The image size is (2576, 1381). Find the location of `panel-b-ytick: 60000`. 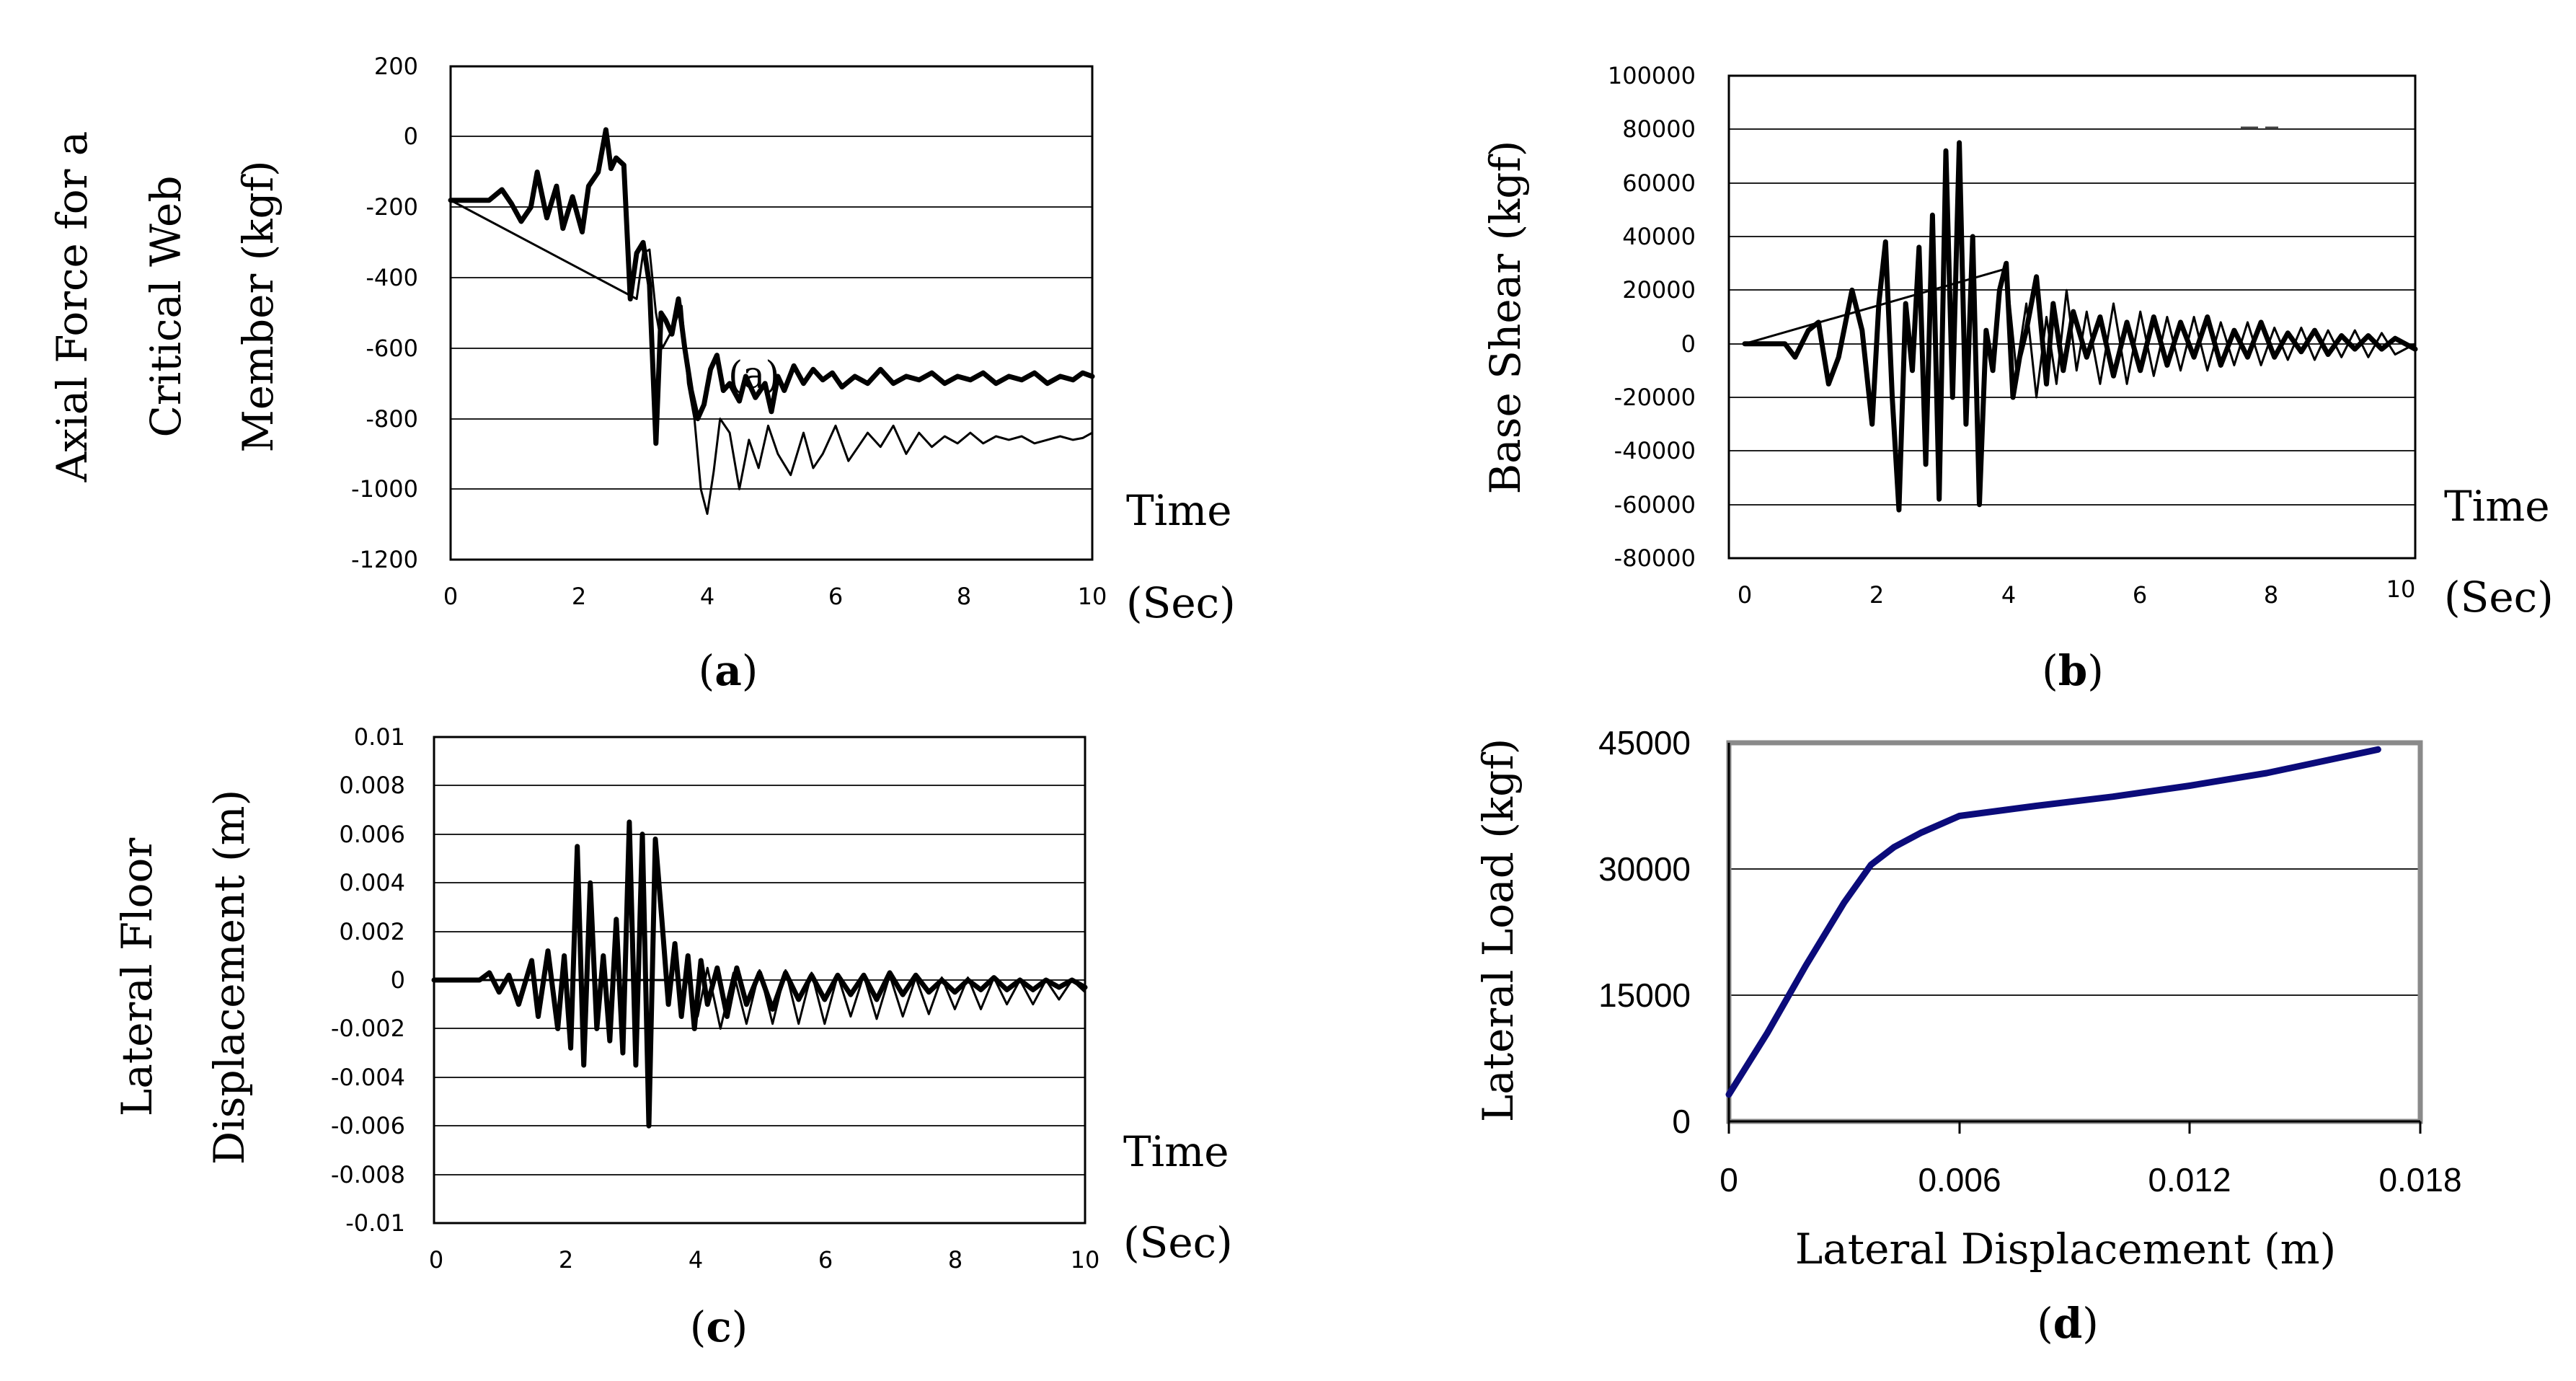

panel-b-ytick: 60000 is located at coordinates (1659, 183).